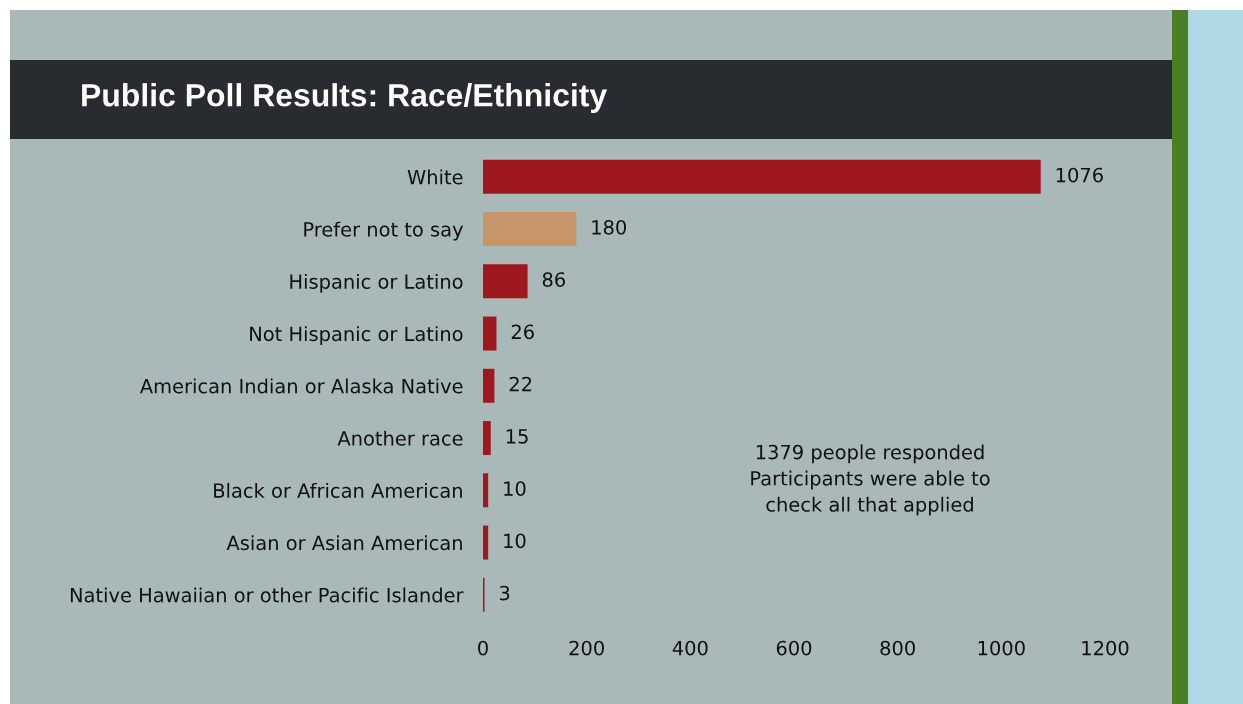  What do you see at coordinates (870, 480) in the screenshot?
I see `annotation: 1379 people responded Participants were able to check all that applied` at bounding box center [870, 480].